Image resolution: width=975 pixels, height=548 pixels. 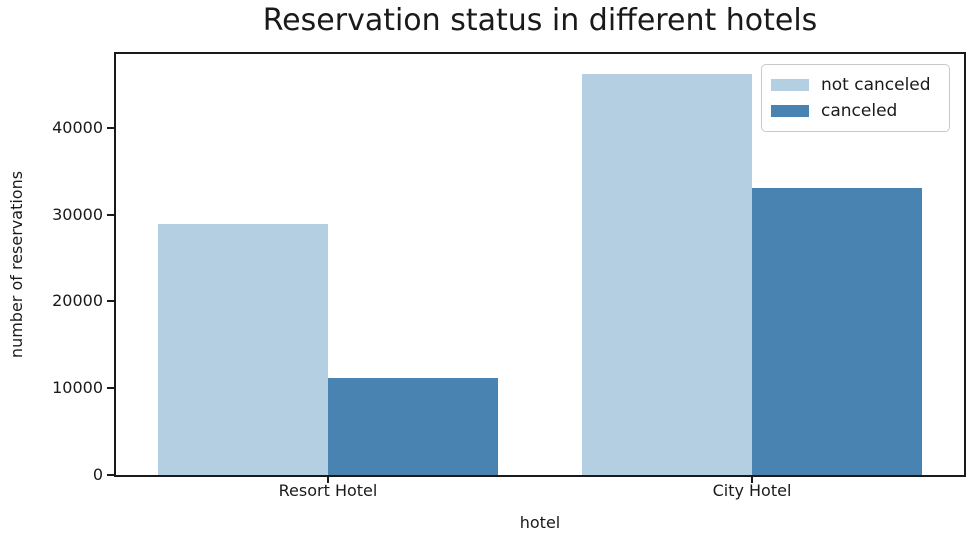 What do you see at coordinates (17, 264) in the screenshot?
I see `y-axis-label: number of reservations` at bounding box center [17, 264].